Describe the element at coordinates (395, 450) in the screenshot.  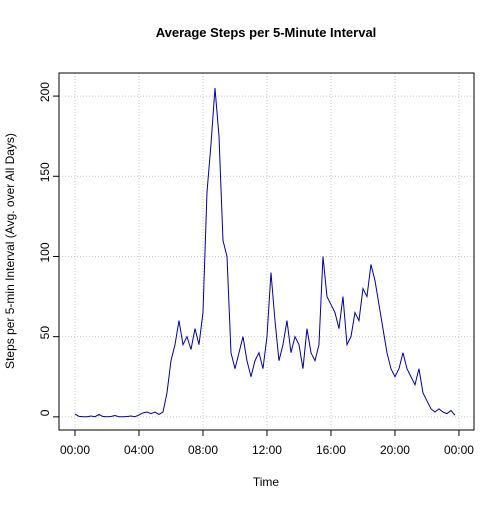
I see `x-tick-label: 20:00` at that location.